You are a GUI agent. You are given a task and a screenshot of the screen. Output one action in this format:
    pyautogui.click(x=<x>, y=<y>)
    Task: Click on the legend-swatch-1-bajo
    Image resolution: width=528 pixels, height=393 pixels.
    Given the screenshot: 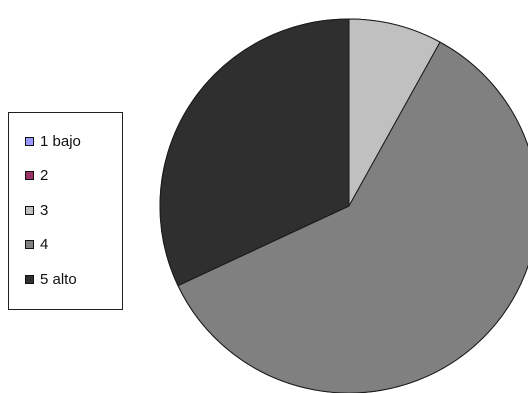 What is the action you would take?
    pyautogui.click(x=29, y=141)
    